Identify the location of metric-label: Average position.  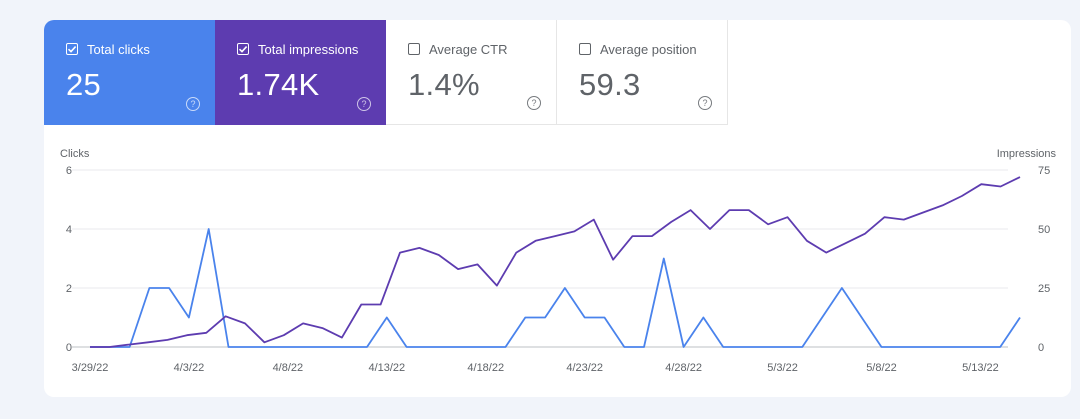
(648, 49).